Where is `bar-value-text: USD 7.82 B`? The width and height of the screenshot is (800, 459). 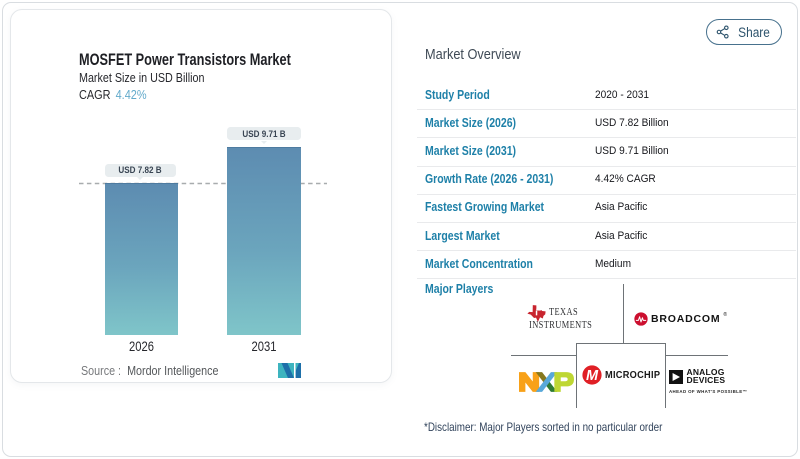
bar-value-text: USD 7.82 B is located at coordinates (140, 170).